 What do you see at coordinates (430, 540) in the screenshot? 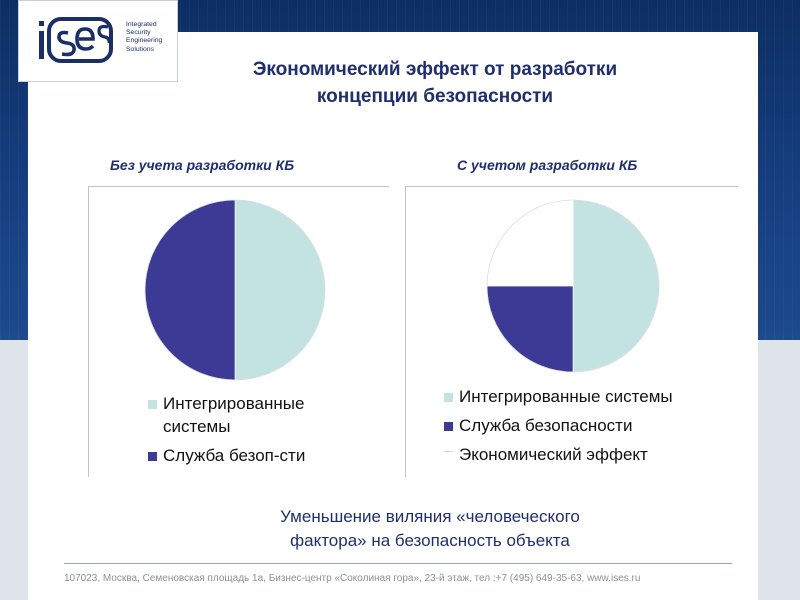
I see `conclusion-line-2: фактора» на безопасность объекта` at bounding box center [430, 540].